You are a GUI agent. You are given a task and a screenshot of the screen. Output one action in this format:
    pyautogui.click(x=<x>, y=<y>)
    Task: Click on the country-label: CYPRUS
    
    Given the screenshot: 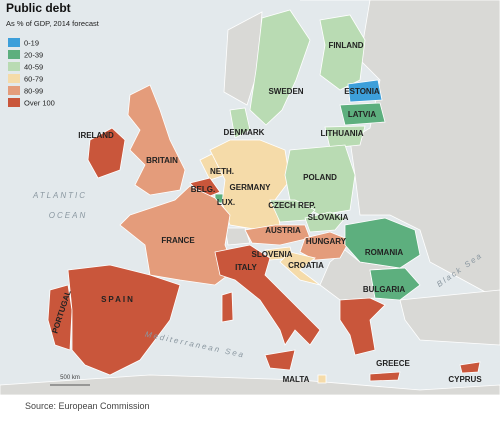 What is the action you would take?
    pyautogui.click(x=465, y=379)
    